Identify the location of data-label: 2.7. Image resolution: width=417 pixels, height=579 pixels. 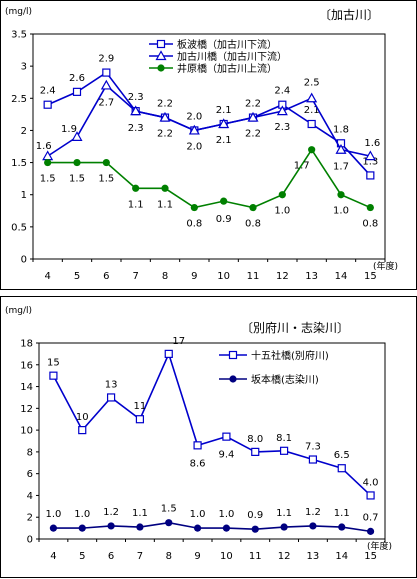
(106, 102).